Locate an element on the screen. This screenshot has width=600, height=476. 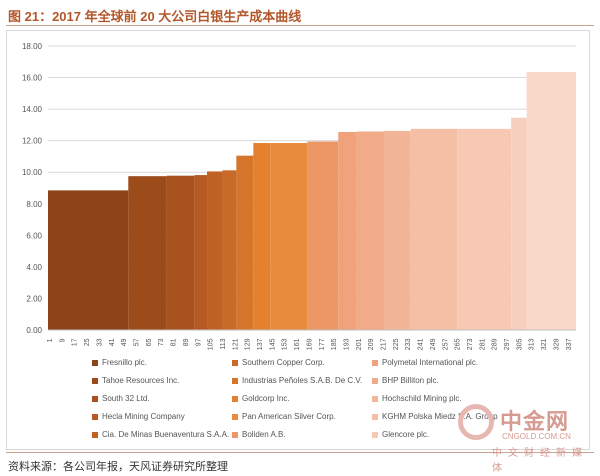
x-tick-label: 257 is located at coordinates (445, 344).